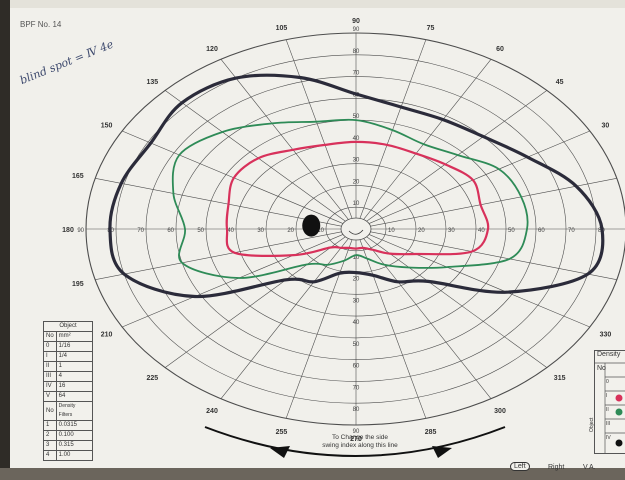 This screenshot has height=480, width=625. I want to click on meridian-label: 225, so click(153, 378).